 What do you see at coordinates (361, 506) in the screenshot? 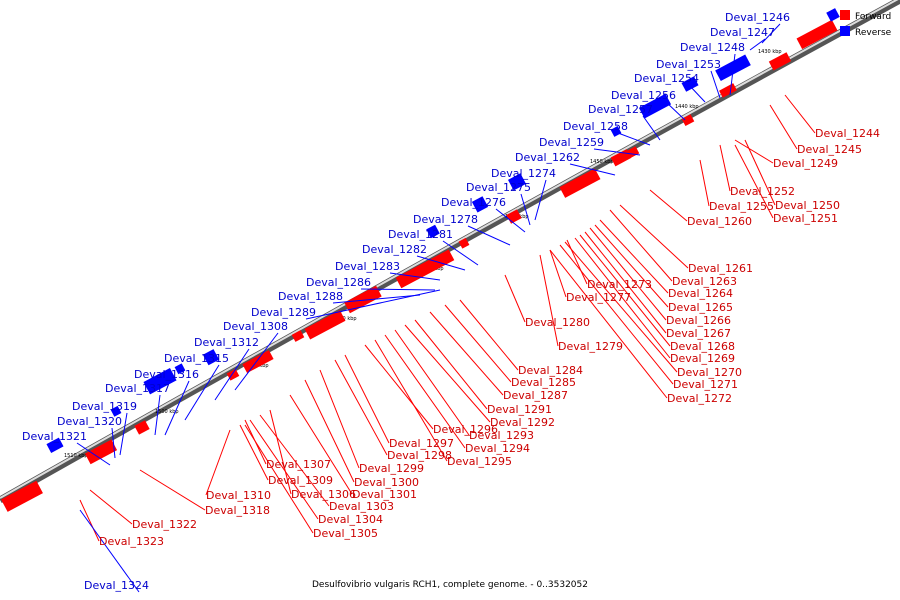
I see `forward-gene-label: Deval_1303` at bounding box center [361, 506].